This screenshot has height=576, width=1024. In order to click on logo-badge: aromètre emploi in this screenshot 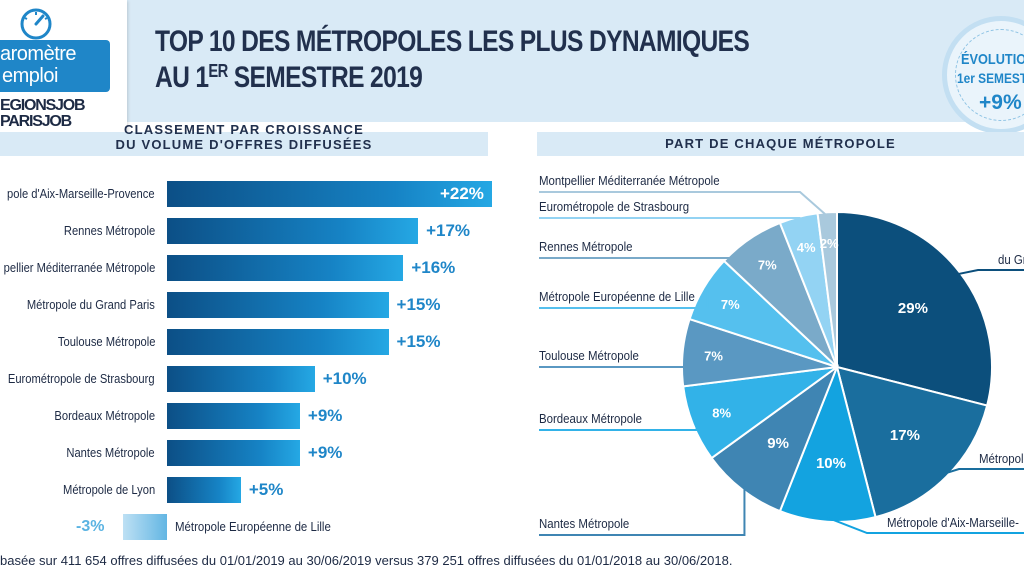, I will do `click(55, 66)`.